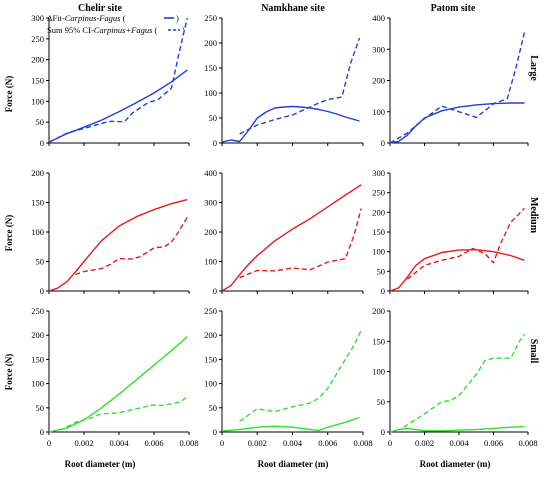 Image resolution: width=550 pixels, height=477 pixels. What do you see at coordinates (127, 412) in the screenshot?
I see `series-sum-ci-chelir-small` at bounding box center [127, 412].